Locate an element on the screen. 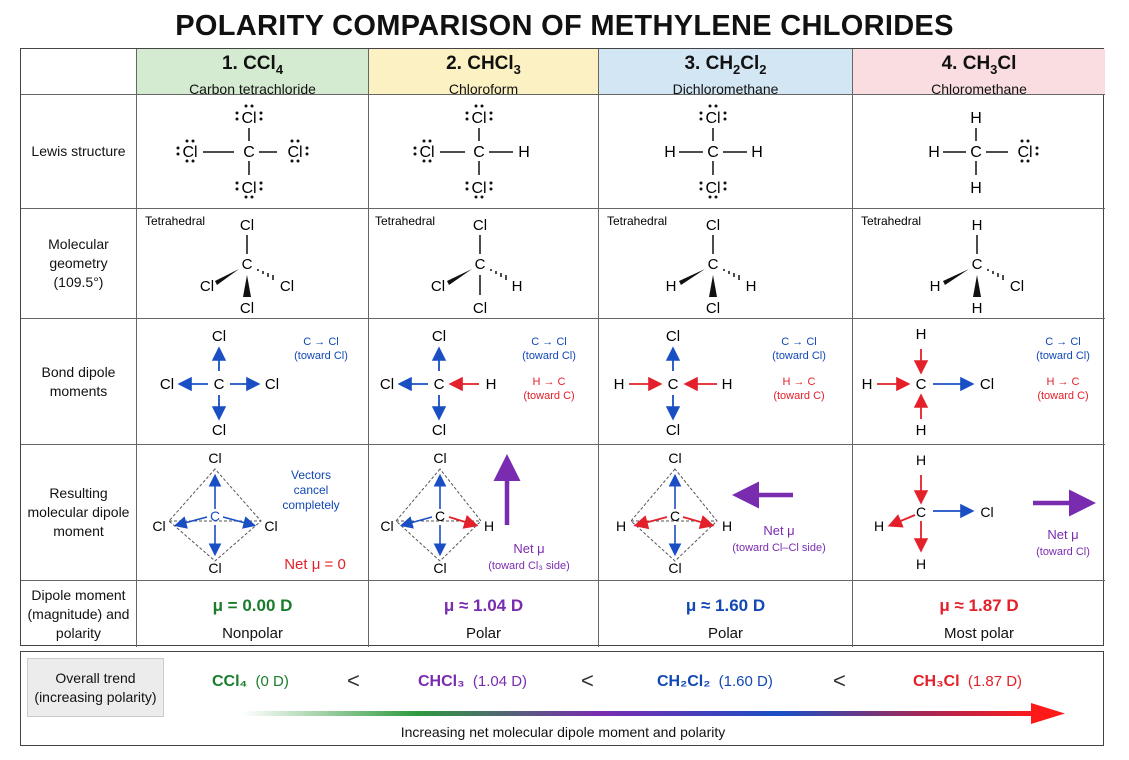  column-header-chcl3: 2. CHCl3 Chloroform is located at coordinates (484, 72).